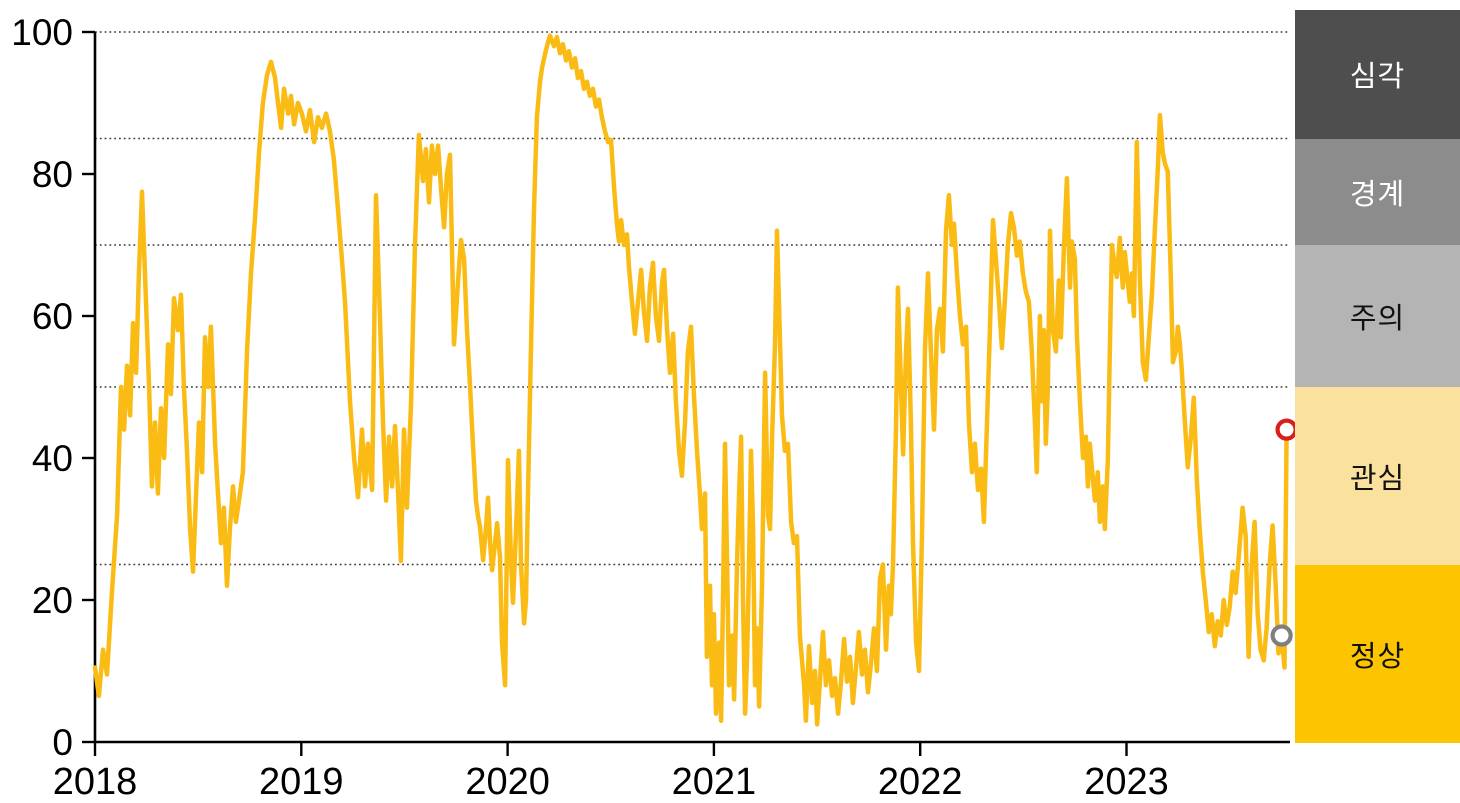 The width and height of the screenshot is (1460, 803). I want to click on marker-latest-value, so click(1286, 429).